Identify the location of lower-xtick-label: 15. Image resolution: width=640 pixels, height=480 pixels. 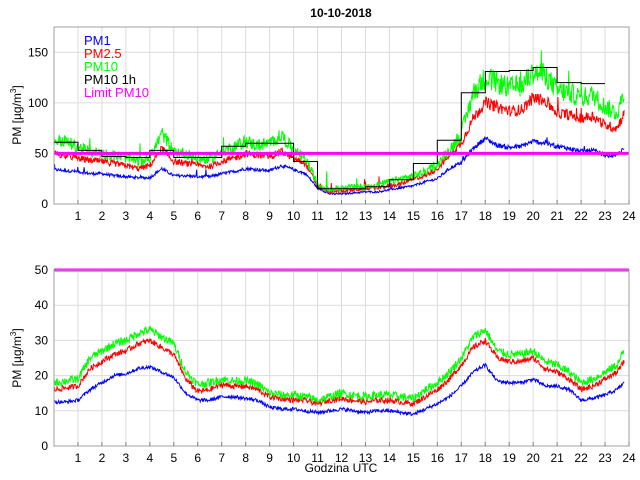
(414, 458).